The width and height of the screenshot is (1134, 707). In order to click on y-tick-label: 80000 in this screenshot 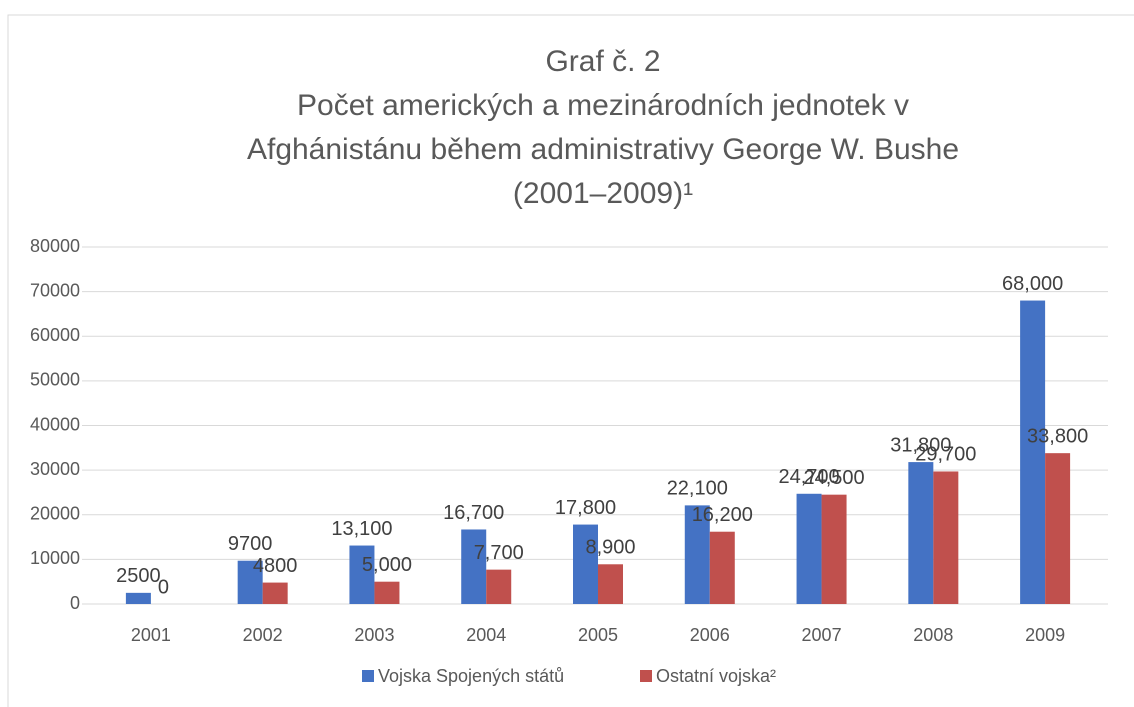, I will do `click(55, 246)`.